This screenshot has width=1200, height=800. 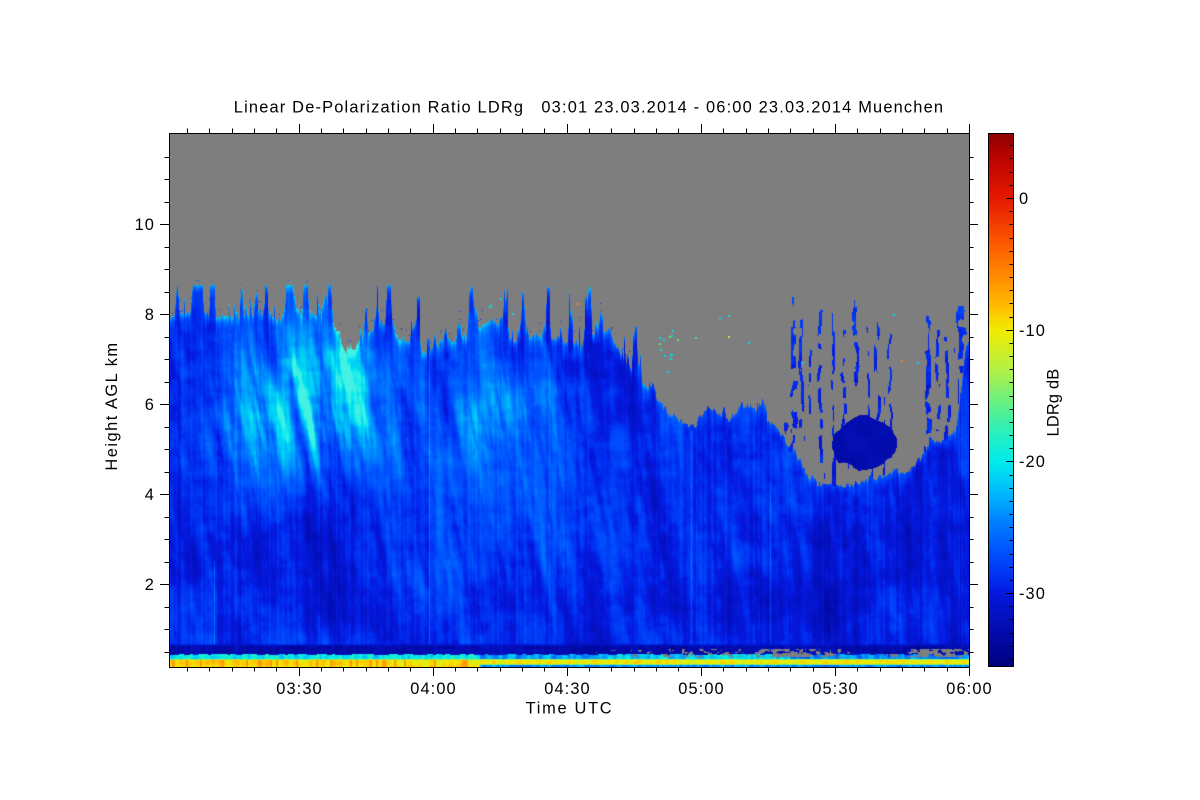 What do you see at coordinates (835, 689) in the screenshot?
I see `svg-text: 05:30` at bounding box center [835, 689].